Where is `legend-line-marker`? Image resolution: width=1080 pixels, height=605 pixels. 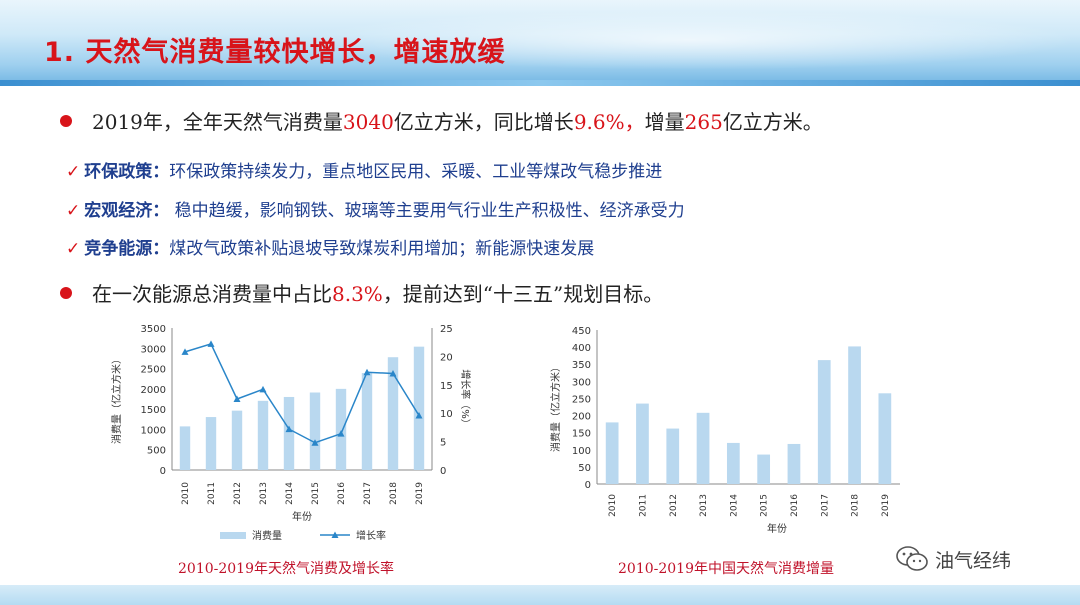
legend-line-marker is located at coordinates (335, 534).